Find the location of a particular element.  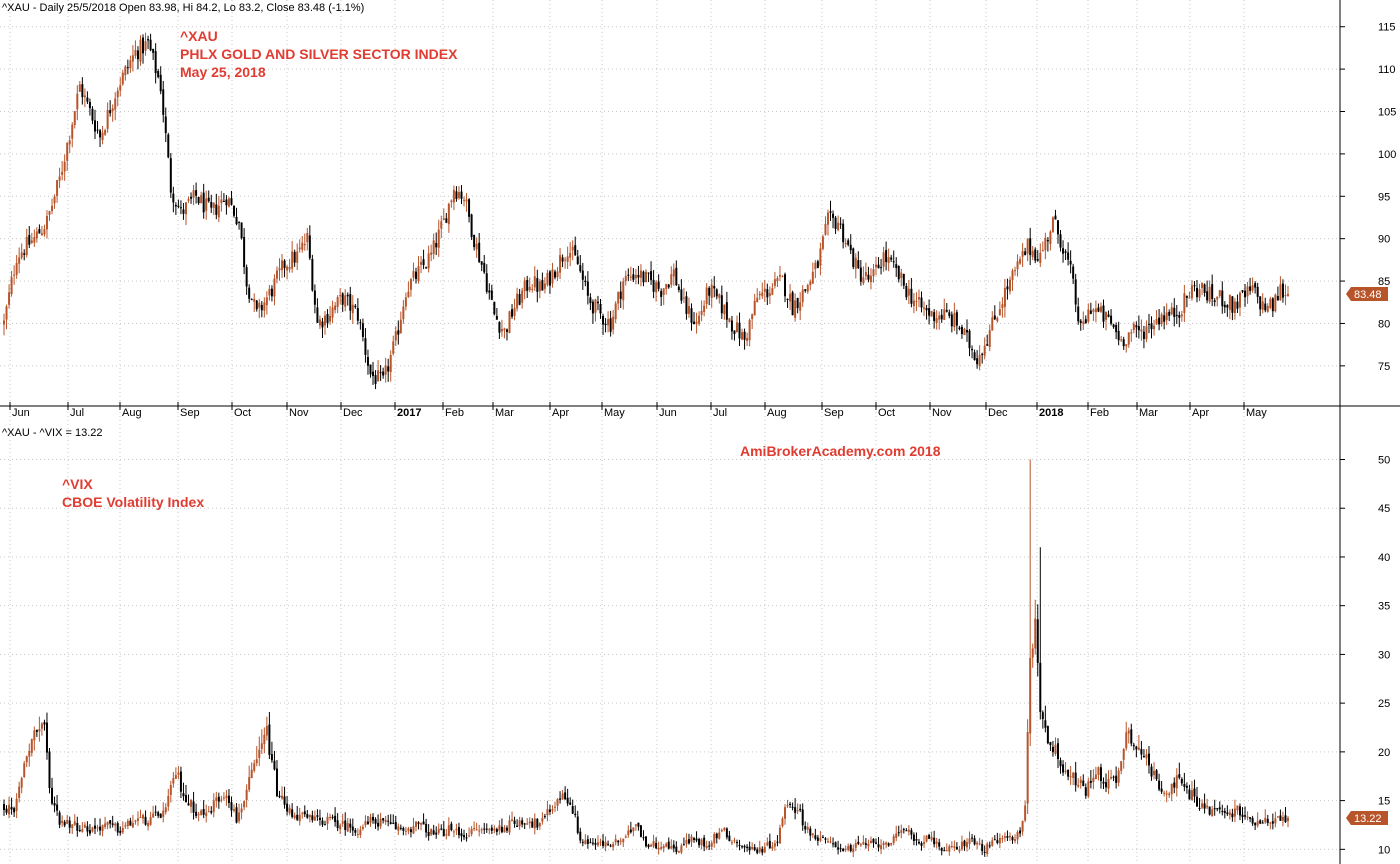

x-tick-label: Jun is located at coordinates (21, 413).